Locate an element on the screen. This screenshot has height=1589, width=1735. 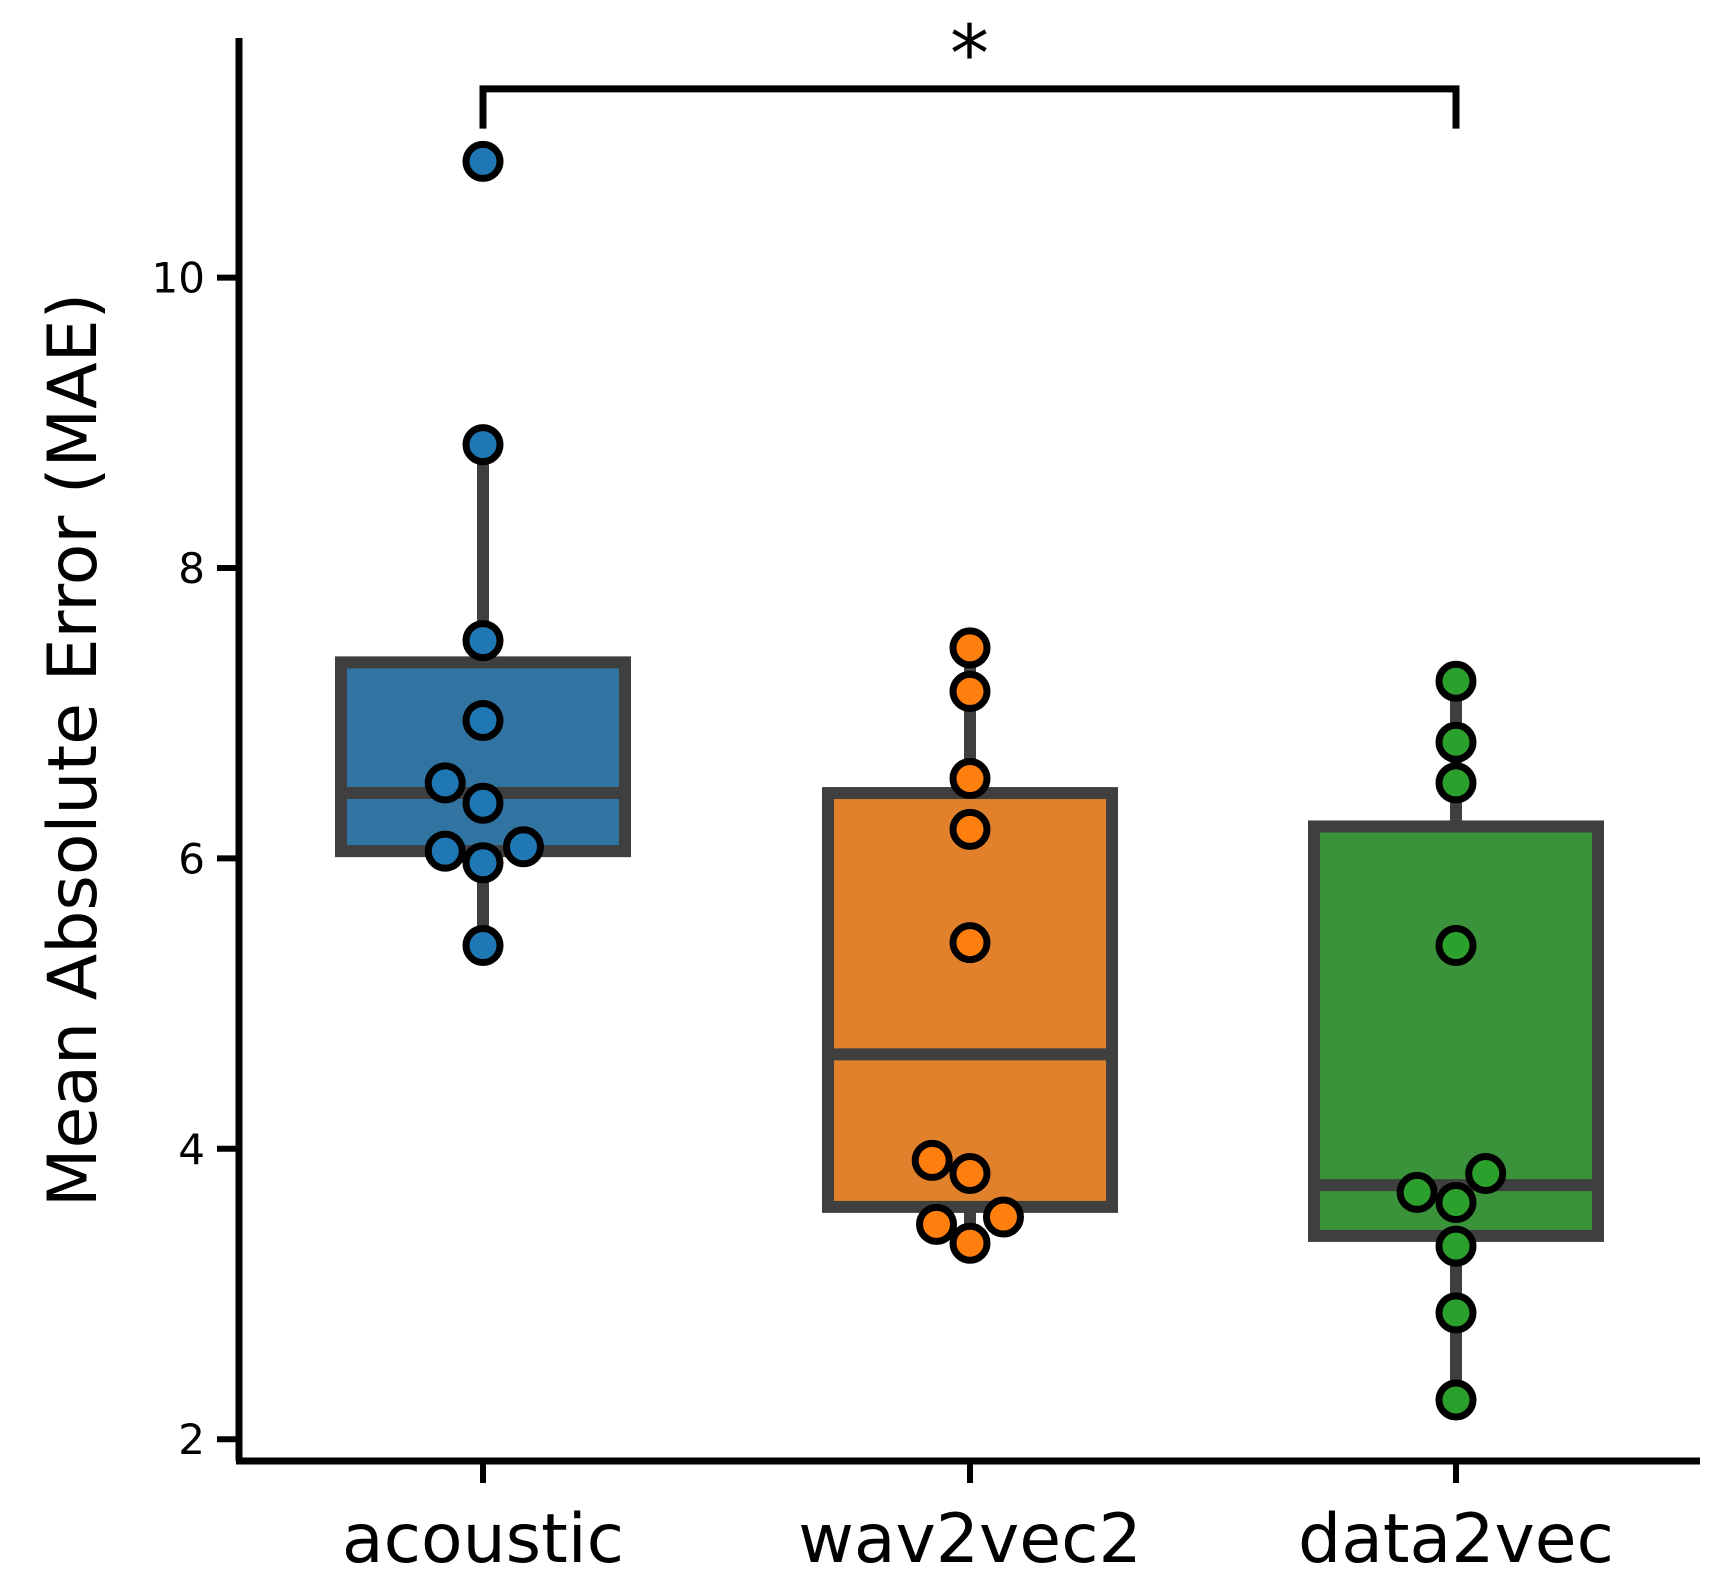
y-ticks: 2 4 6 8 10 is located at coordinates (195, 859).